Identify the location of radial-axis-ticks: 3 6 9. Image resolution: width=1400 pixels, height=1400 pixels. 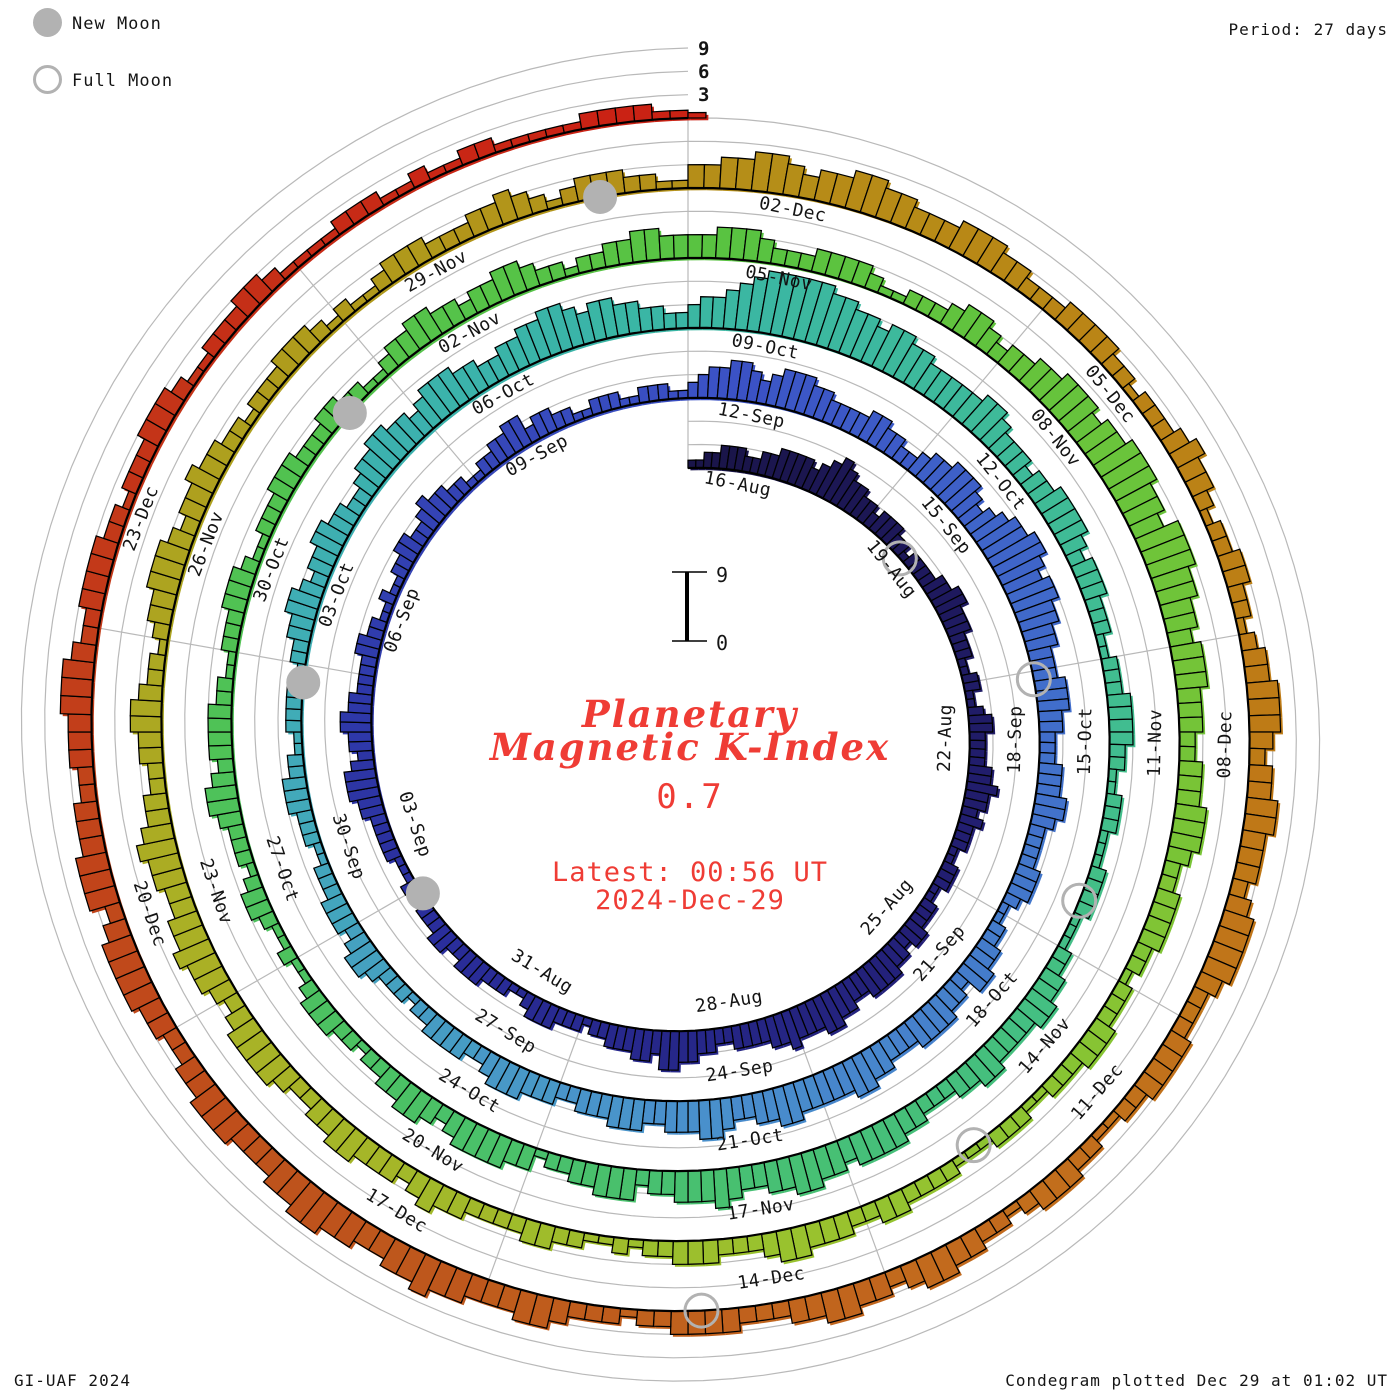
(703, 72).